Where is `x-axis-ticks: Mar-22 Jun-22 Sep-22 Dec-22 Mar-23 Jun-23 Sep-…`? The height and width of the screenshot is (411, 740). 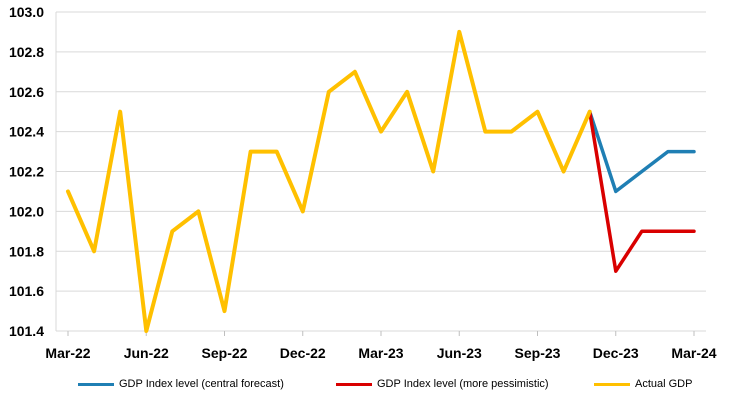 x-axis-ticks: Mar-22 Jun-22 Sep-22 Dec-22 Mar-23 Jun-23 Sep-… is located at coordinates (381, 346).